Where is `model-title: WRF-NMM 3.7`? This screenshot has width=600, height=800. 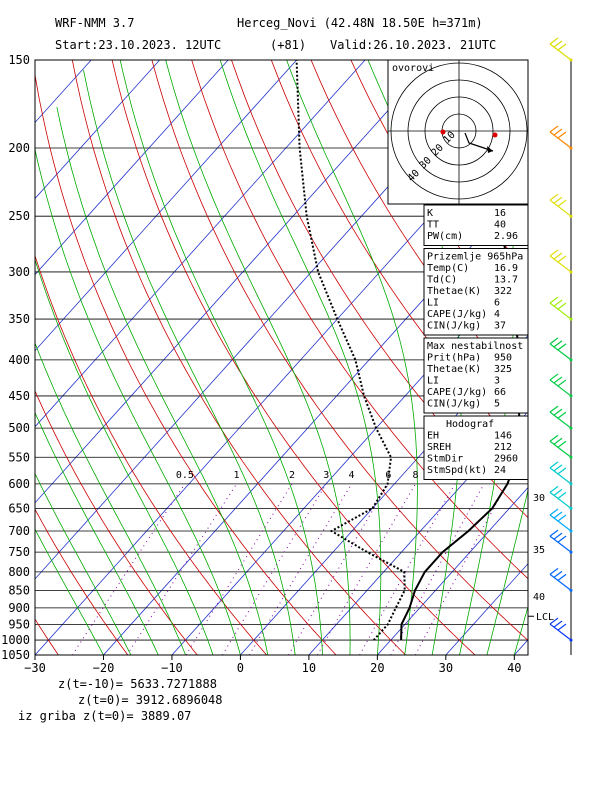
model-title: WRF-NMM 3.7 is located at coordinates (94, 23).